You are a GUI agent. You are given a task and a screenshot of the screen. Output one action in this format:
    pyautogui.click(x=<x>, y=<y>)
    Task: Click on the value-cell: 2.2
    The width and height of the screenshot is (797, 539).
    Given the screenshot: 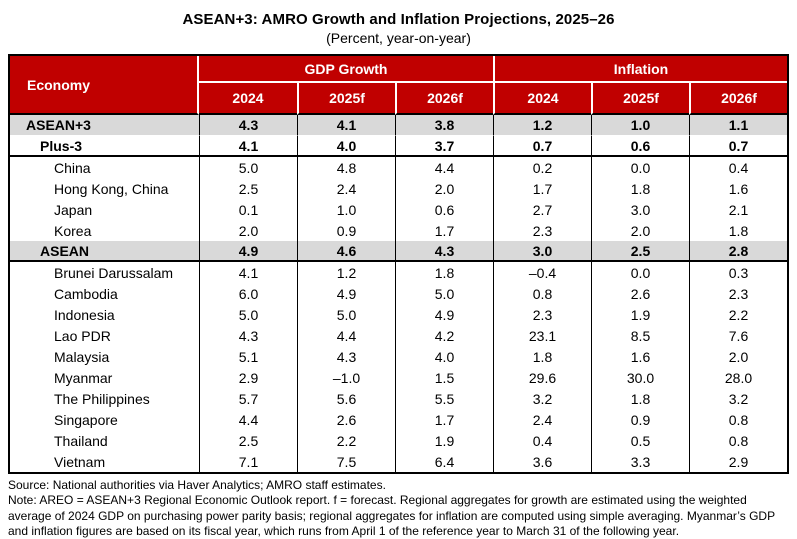 What is the action you would take?
    pyautogui.click(x=738, y=314)
    